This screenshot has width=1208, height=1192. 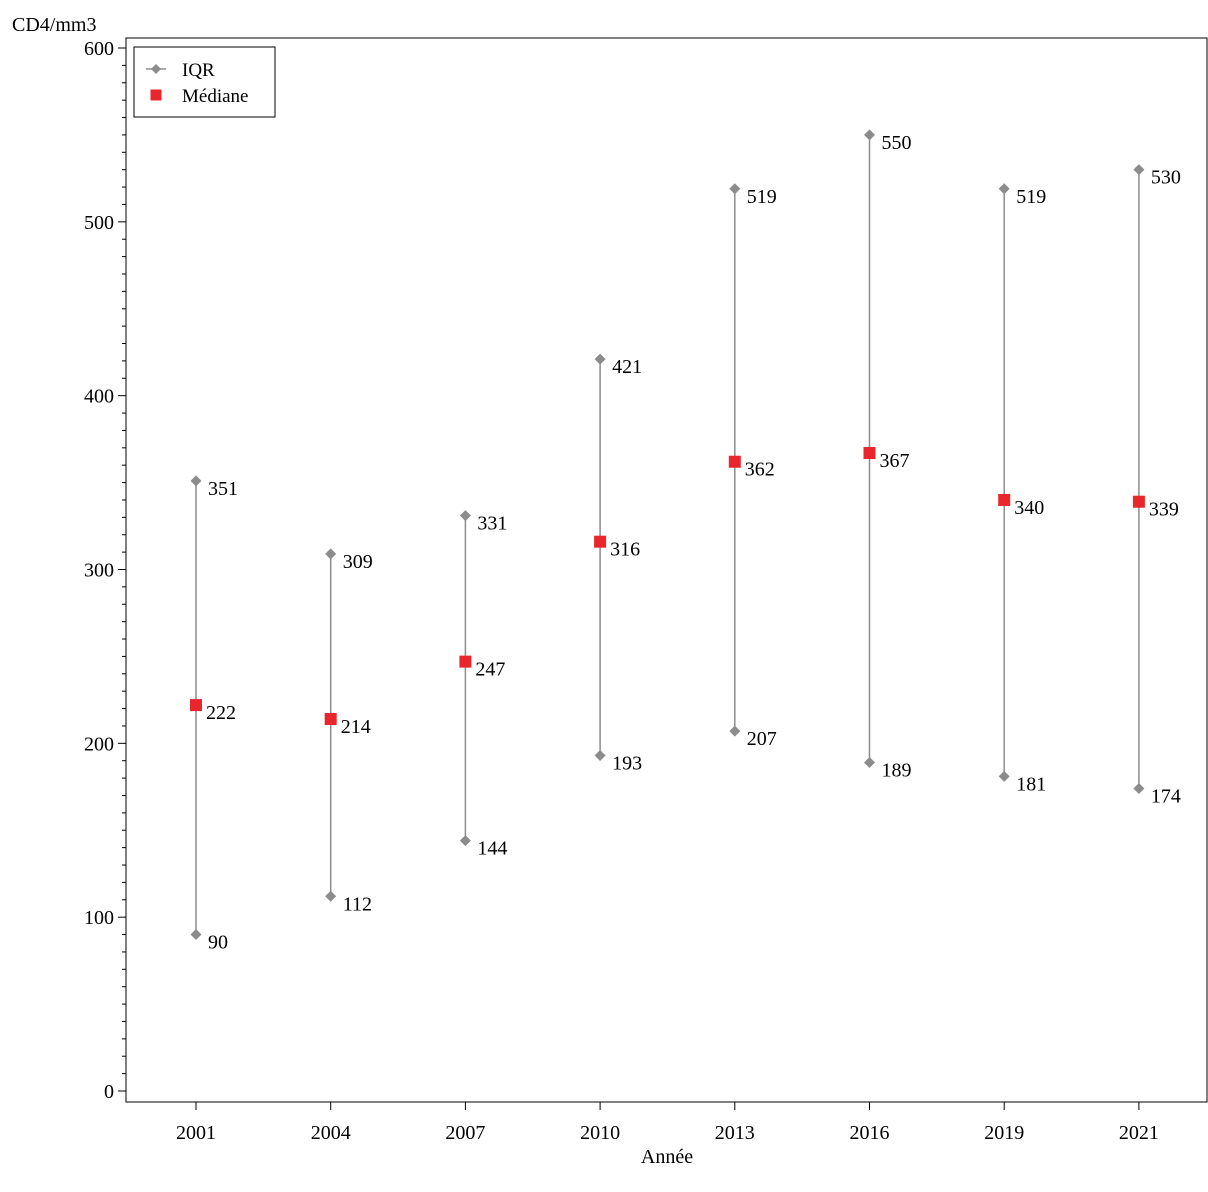 I want to click on y-tick-label: 300, so click(x=99, y=571).